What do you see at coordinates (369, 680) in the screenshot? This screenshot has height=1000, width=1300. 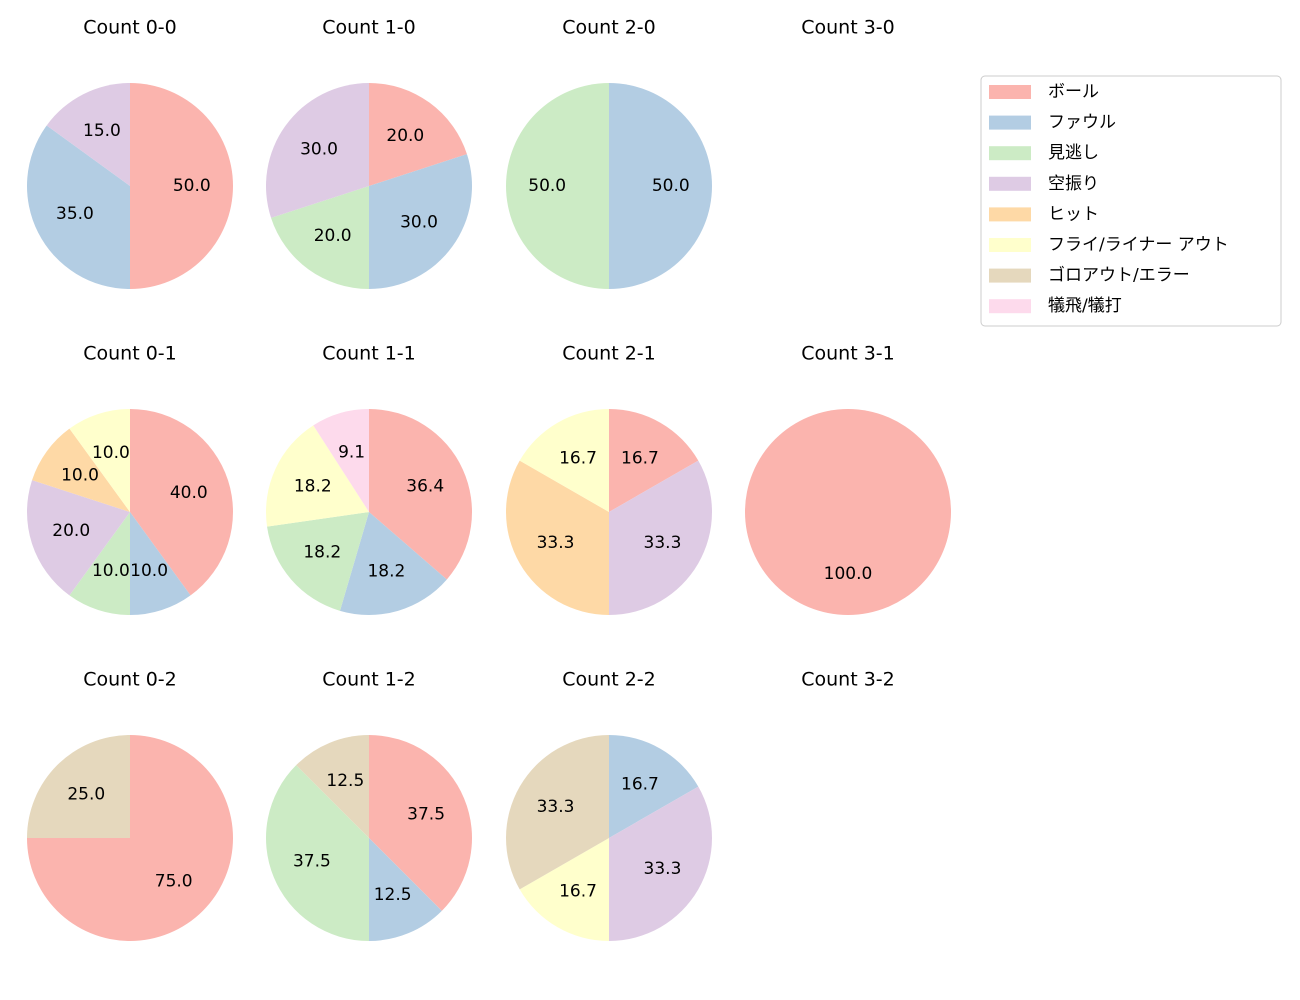 I see `chart-title: Count 1-2` at bounding box center [369, 680].